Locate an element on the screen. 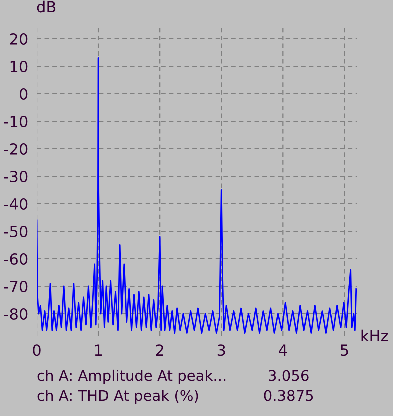 The height and width of the screenshot is (416, 393). y-tick-label: 10 is located at coordinates (19, 66).